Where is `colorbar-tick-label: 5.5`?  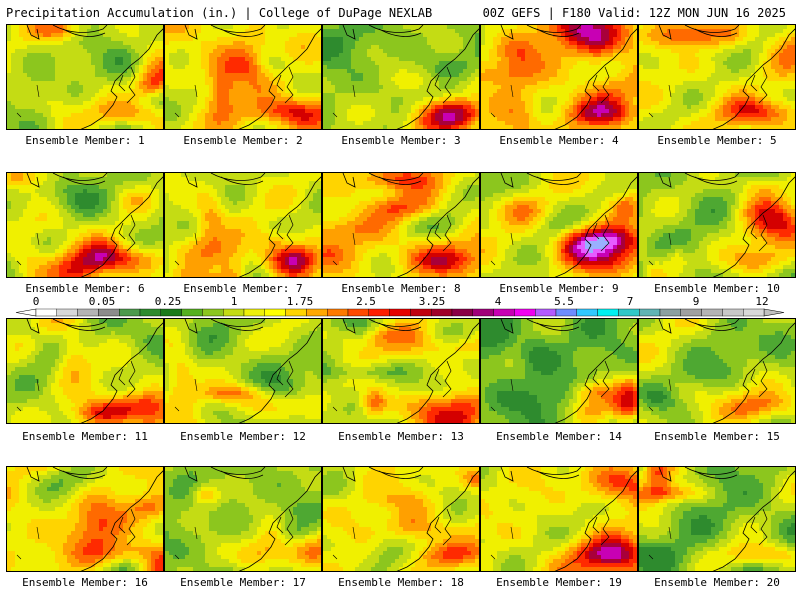
colorbar-tick-label: 5.5 is located at coordinates (564, 302).